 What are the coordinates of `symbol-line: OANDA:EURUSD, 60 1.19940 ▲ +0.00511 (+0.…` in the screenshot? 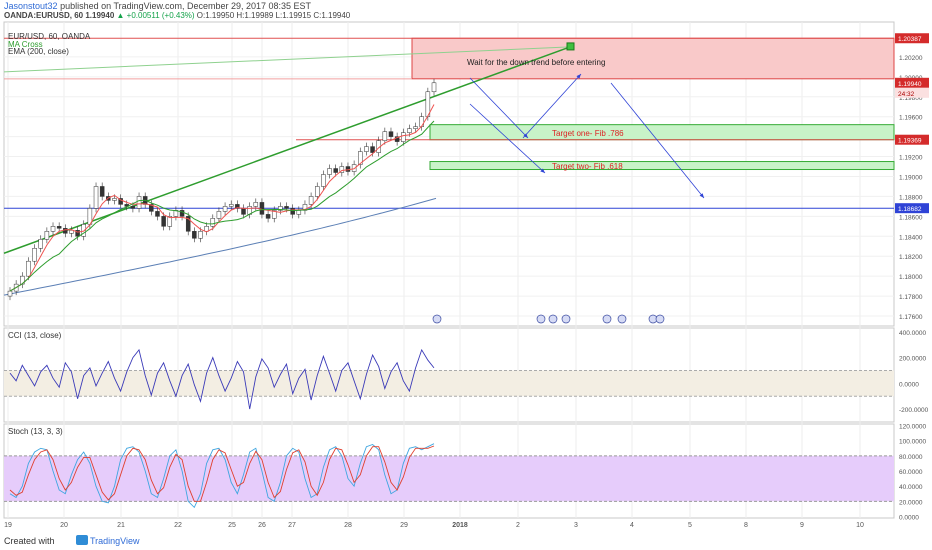 It's located at (177, 15).